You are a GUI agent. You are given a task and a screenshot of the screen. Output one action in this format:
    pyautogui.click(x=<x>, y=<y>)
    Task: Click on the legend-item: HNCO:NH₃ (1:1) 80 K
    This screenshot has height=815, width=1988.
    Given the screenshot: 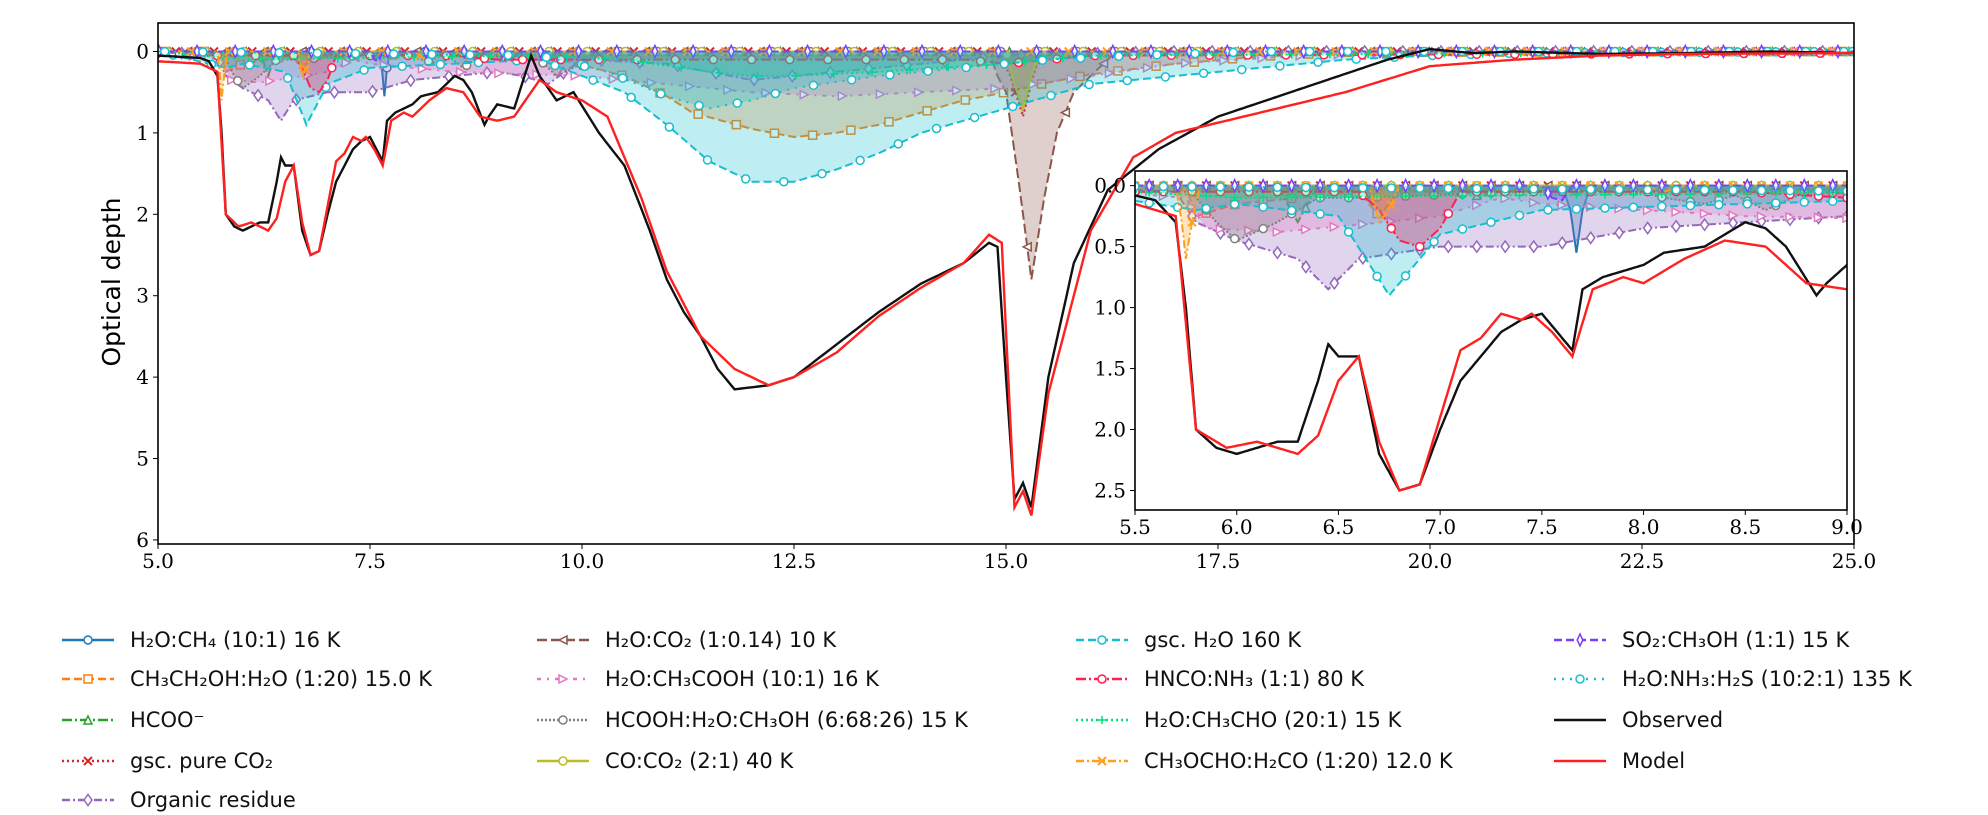 What is the action you would take?
    pyautogui.click(x=1219, y=679)
    